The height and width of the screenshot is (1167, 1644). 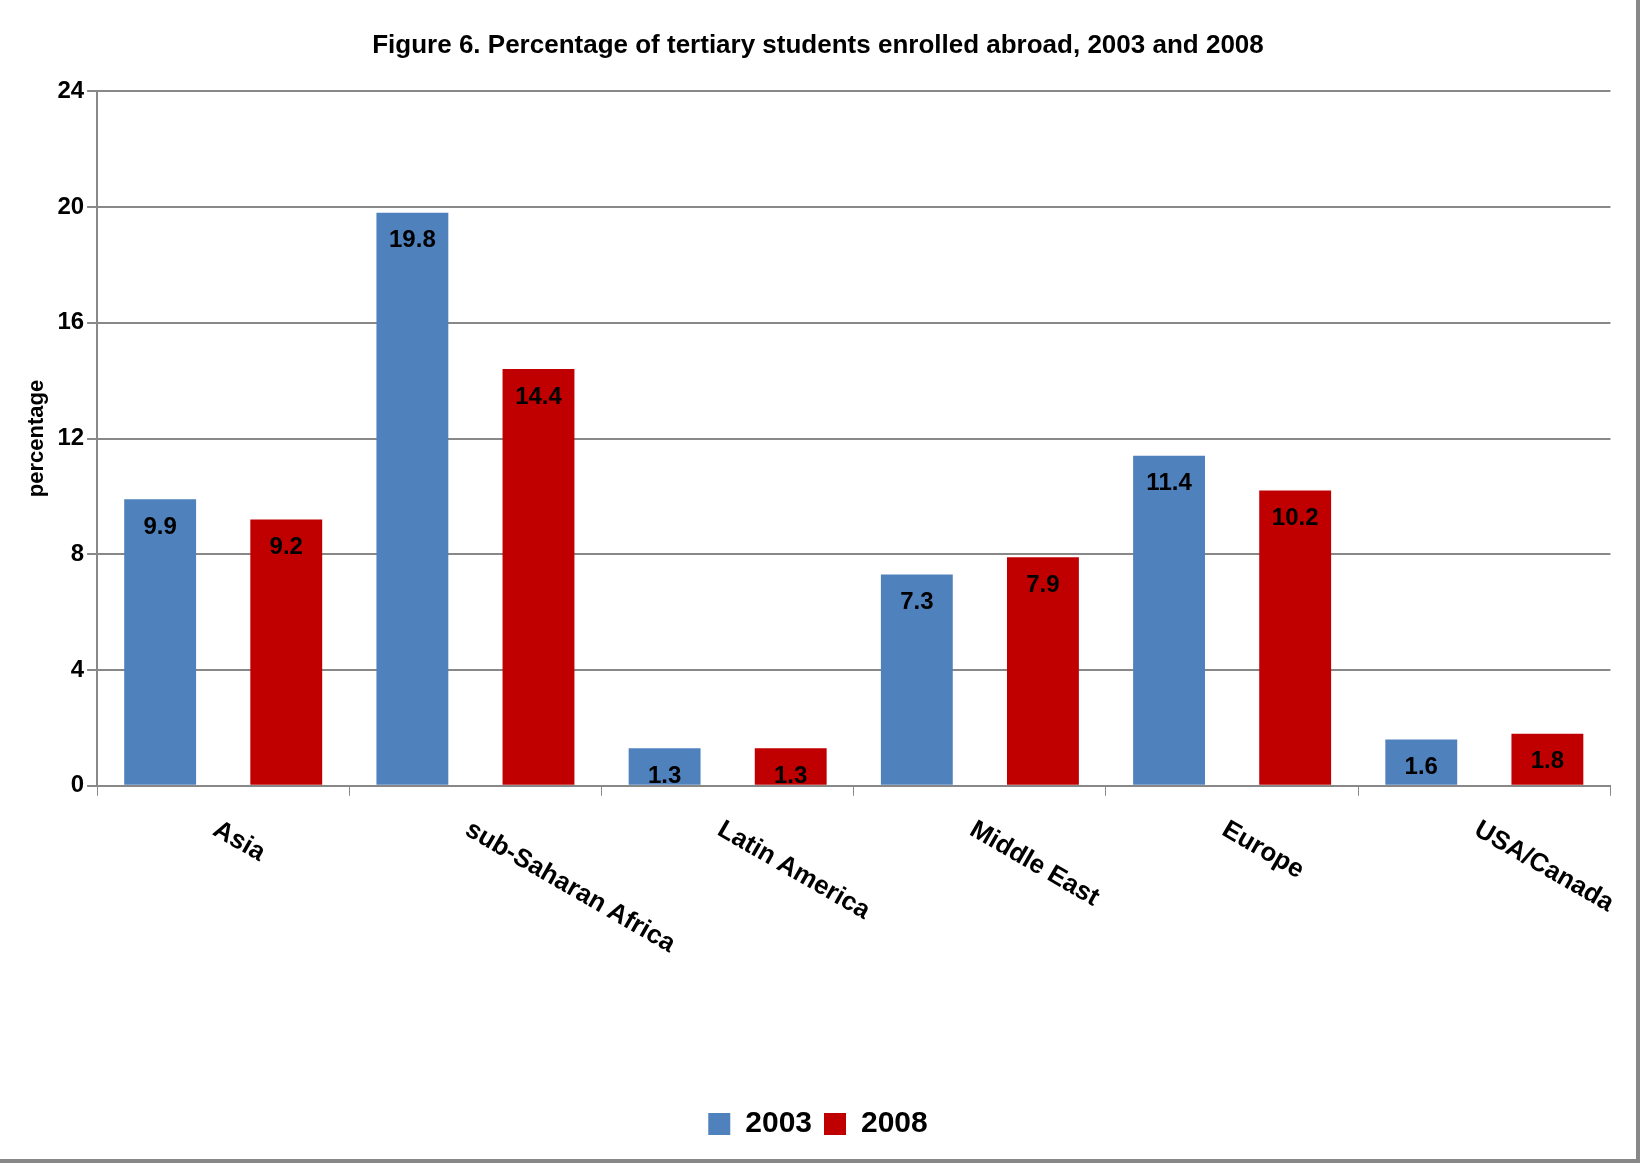 What do you see at coordinates (539, 395) in the screenshot?
I see `data-label: 14.4` at bounding box center [539, 395].